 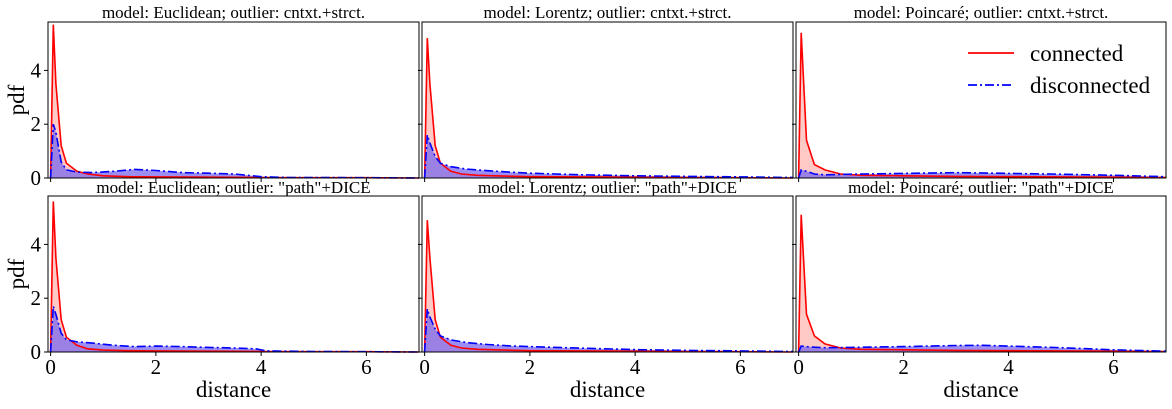 What do you see at coordinates (424, 367) in the screenshot?
I see `panel-4-xtick-label-0: 0` at bounding box center [424, 367].